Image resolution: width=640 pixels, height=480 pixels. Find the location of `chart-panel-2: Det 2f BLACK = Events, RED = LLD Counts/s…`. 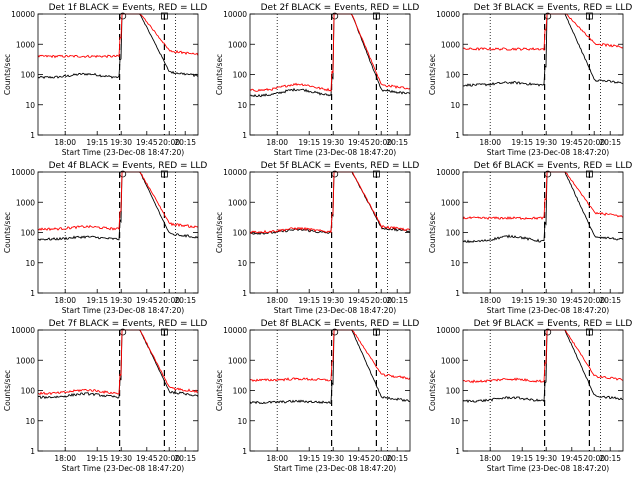

chart-panel-2: Det 2f BLACK = Events, RED = LLD Counts/s… is located at coordinates (317, 80).